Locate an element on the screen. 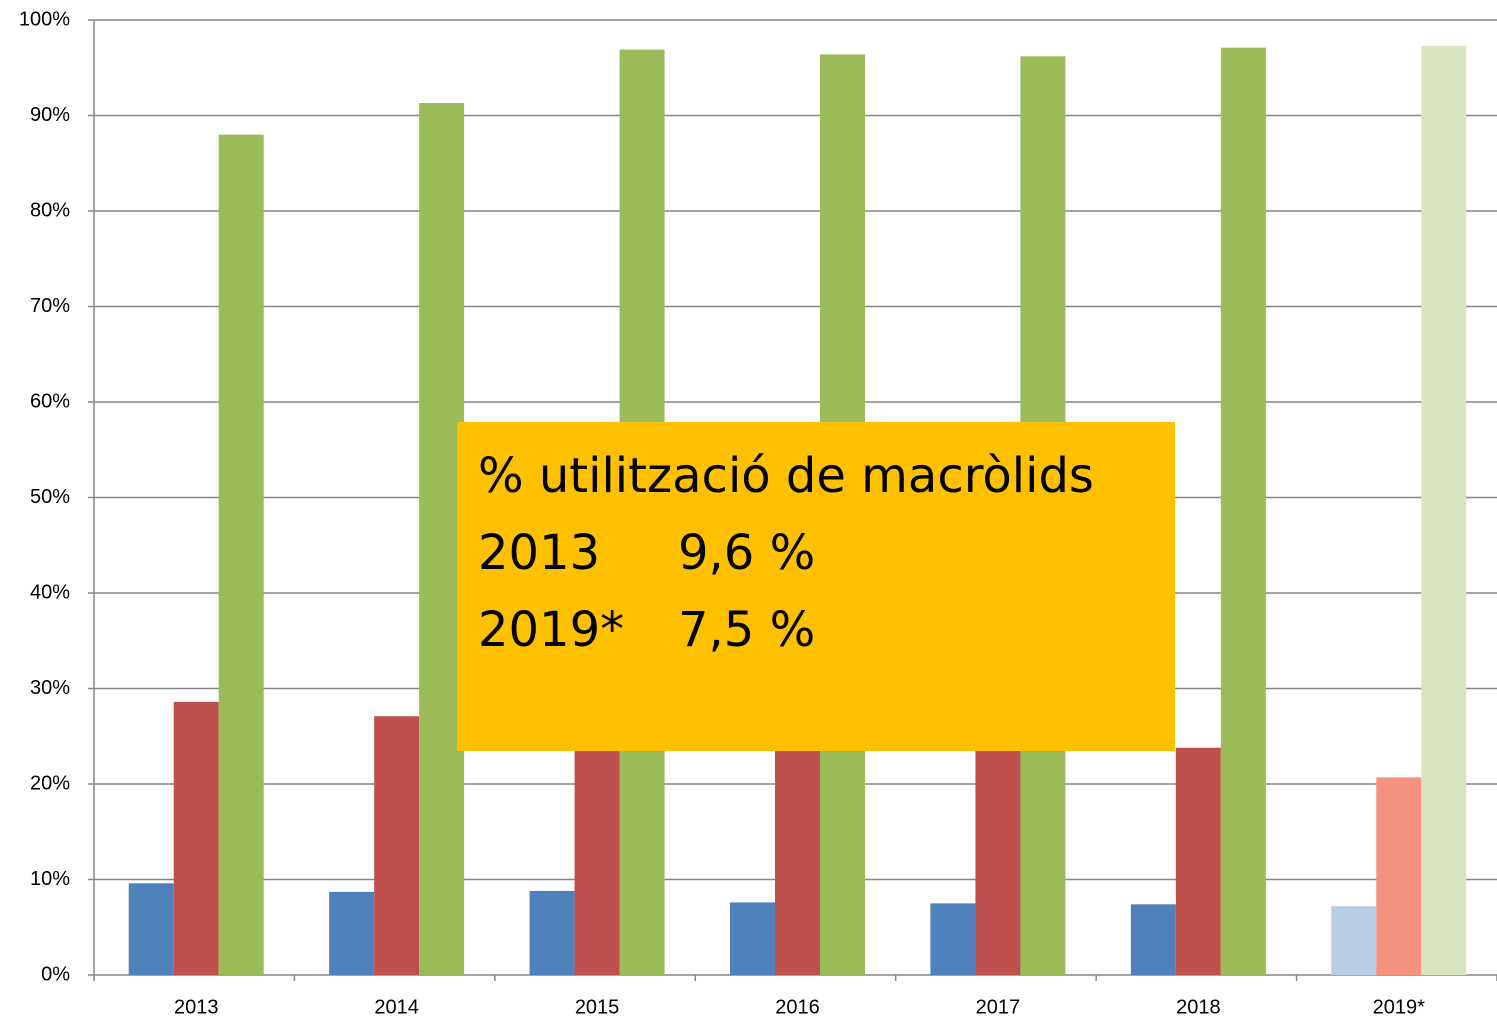 The image size is (1497, 1025). y-tick-label: 30% is located at coordinates (50, 688).